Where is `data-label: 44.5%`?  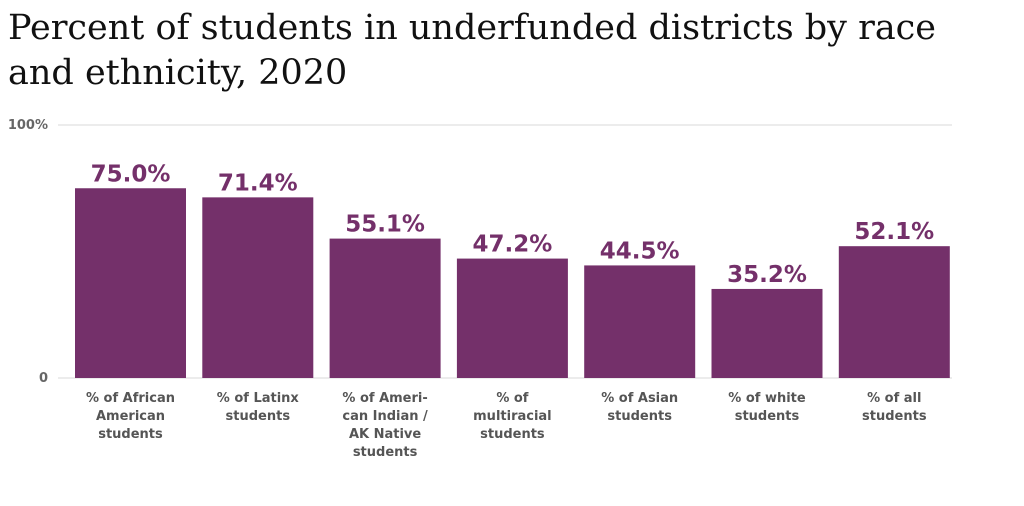
data-label: 44.5% is located at coordinates (640, 251).